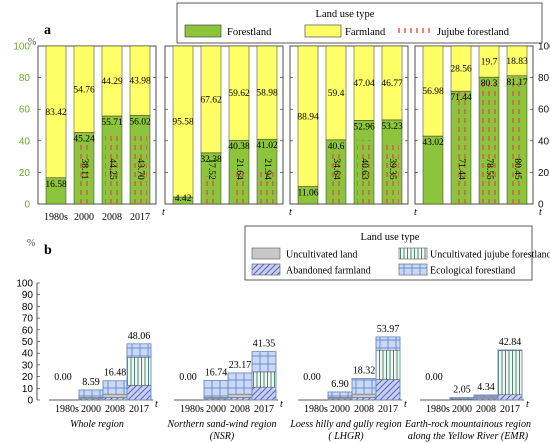 The height and width of the screenshot is (443, 550). What do you see at coordinates (468, 436) in the screenshot?
I see `region-name: along the Yellow River (EMR)` at bounding box center [468, 436].